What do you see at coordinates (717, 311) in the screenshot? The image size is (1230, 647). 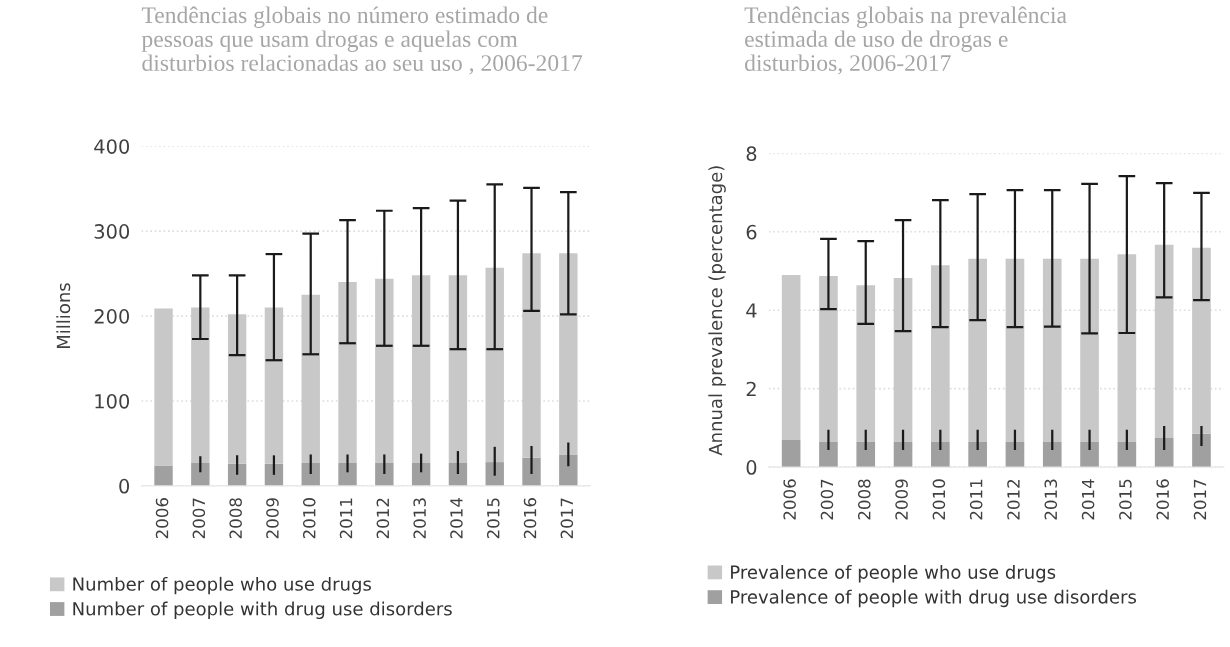 I see `y-axis-title: Annual prevalence (percentage)` at bounding box center [717, 311].